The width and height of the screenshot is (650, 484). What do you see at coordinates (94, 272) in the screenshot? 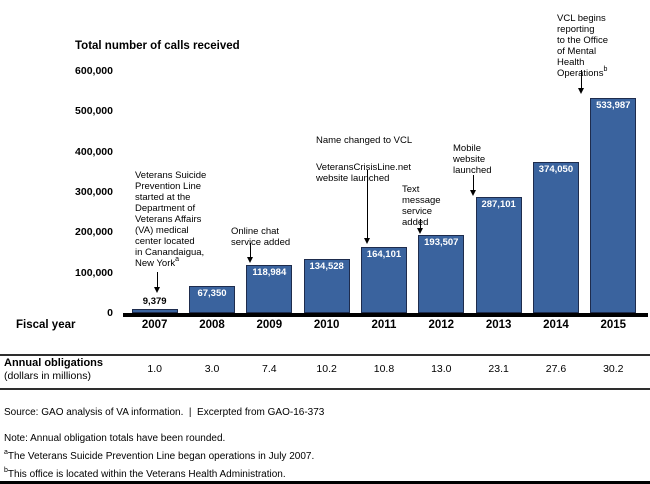
I see `y-axis-tick: 100,000` at bounding box center [94, 272].